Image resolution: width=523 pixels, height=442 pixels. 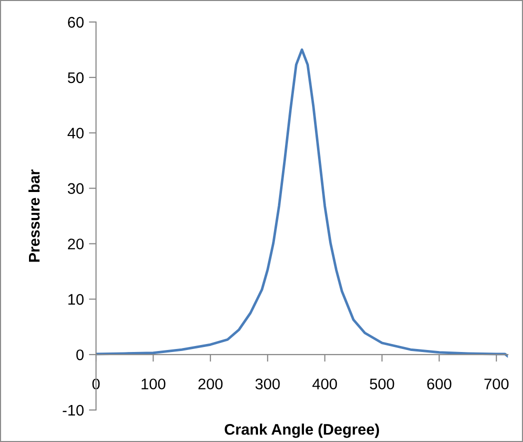 I want to click on y-tick-label: 50, so click(x=76, y=78).